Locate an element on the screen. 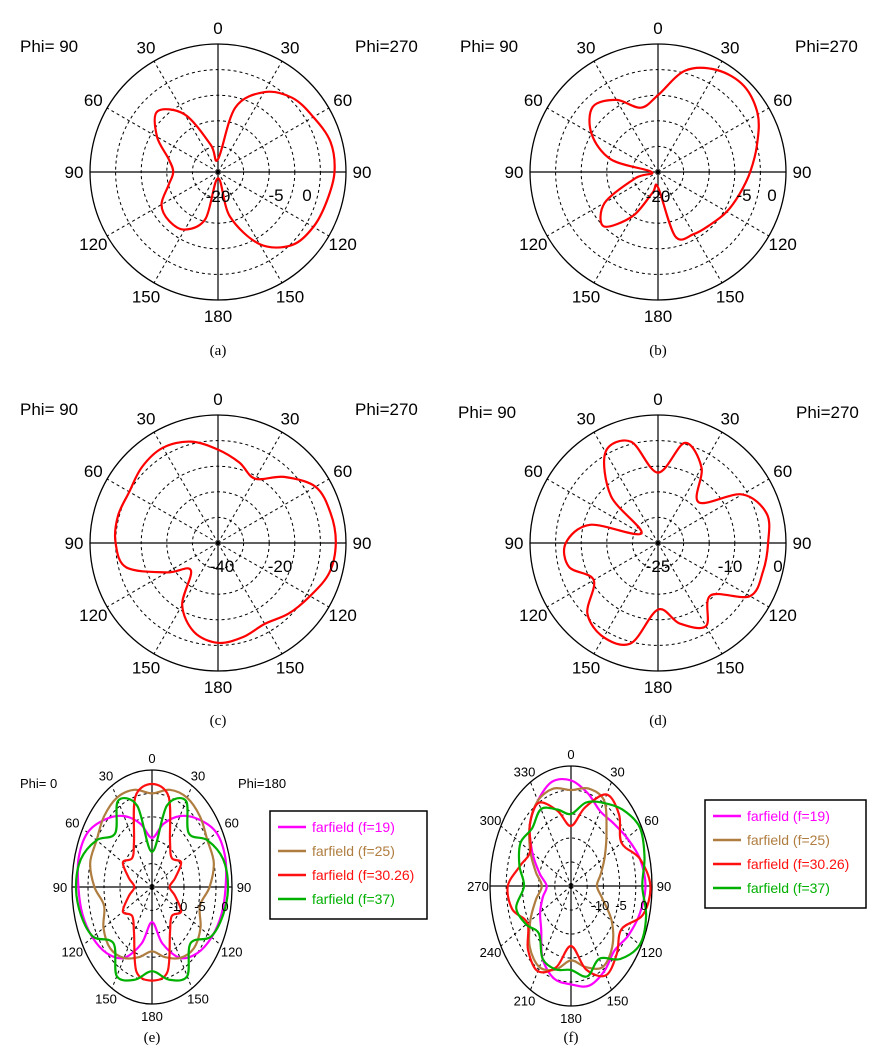  radial-tick-label: -5 is located at coordinates (275, 195).